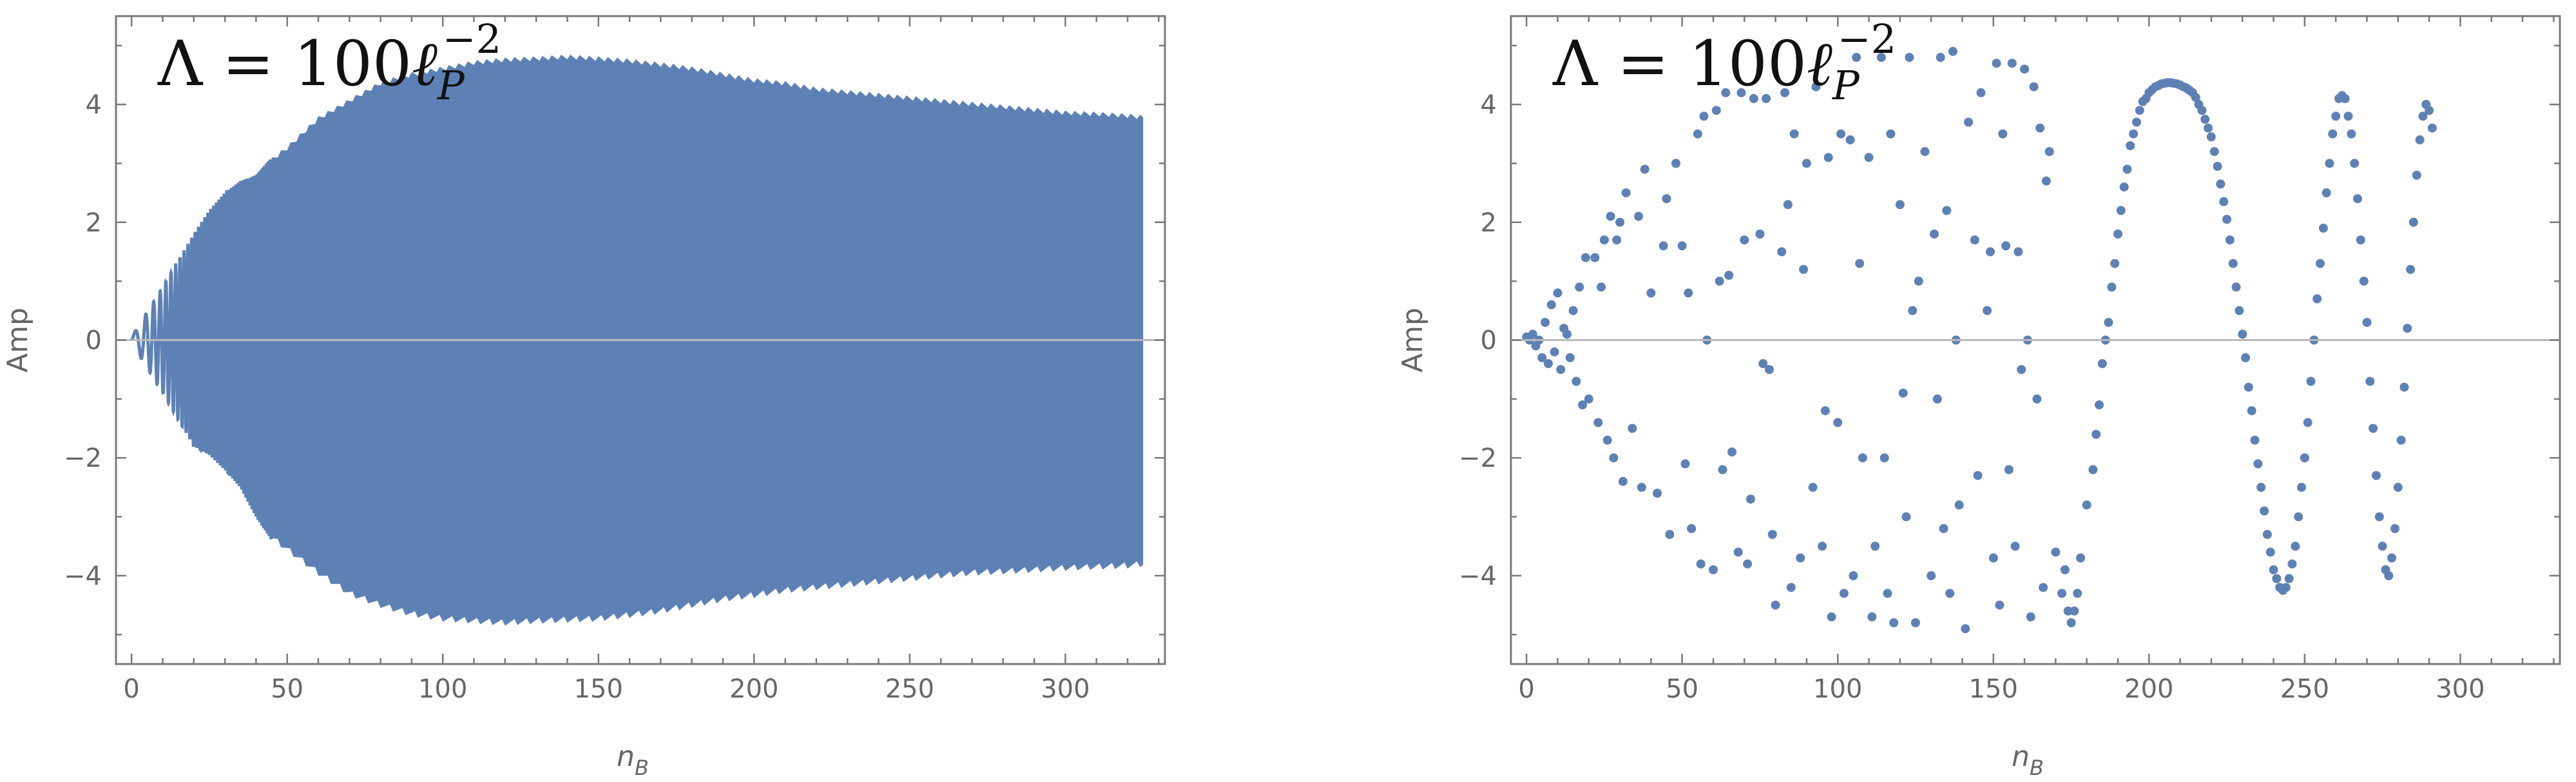 The width and height of the screenshot is (2576, 782). I want to click on annotation-ell: ℓ, so click(1820, 64).